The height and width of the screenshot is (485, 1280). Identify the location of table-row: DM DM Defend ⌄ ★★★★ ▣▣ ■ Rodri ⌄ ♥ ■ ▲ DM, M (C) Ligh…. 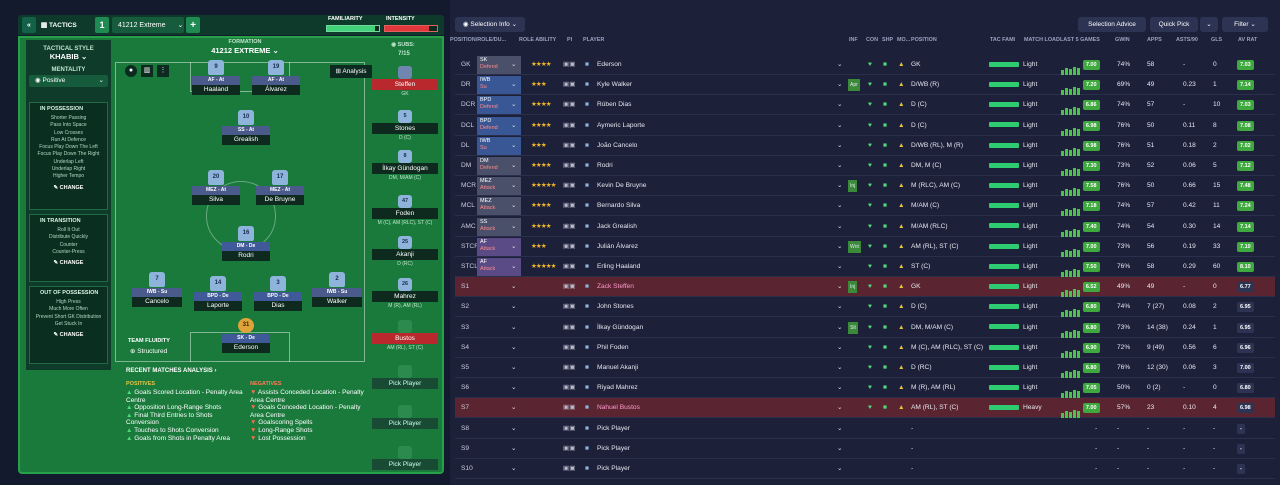
(865, 166).